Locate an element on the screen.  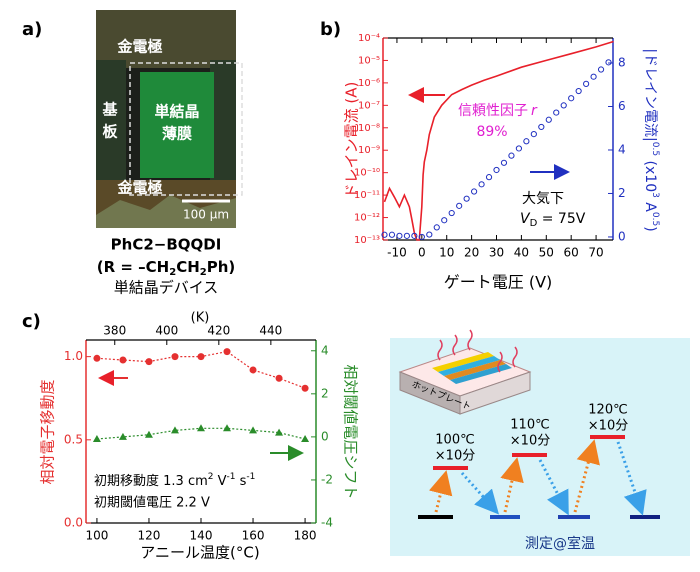
annotation-part: V is located at coordinates (525, 219).